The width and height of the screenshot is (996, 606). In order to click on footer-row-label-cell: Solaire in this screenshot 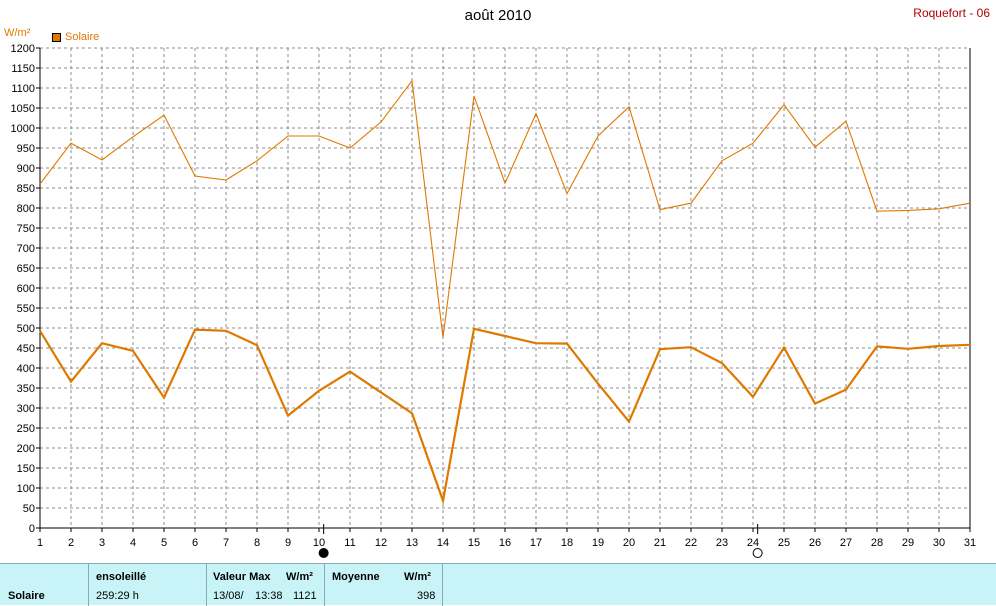, I will do `click(44, 585)`.